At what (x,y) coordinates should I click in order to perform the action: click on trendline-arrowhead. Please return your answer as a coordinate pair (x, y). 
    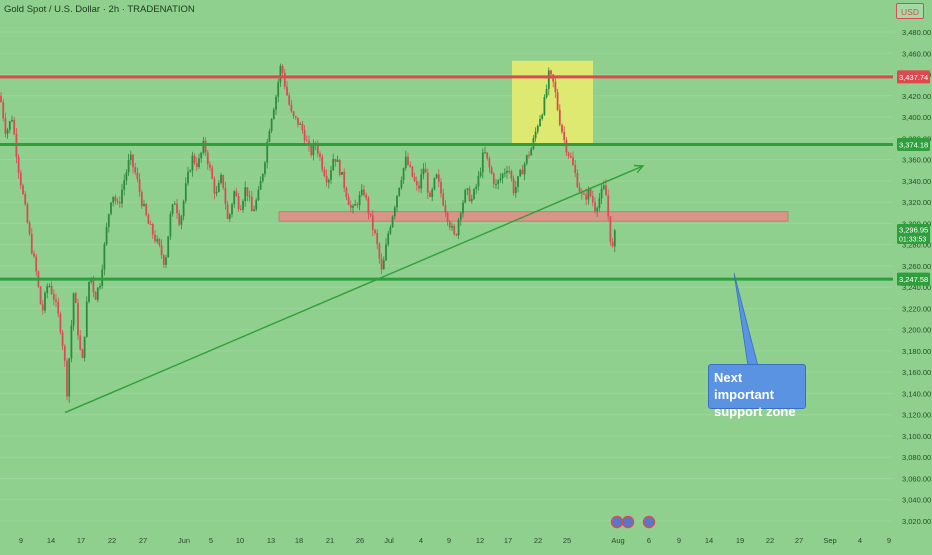
    Looking at the image, I should click on (639, 169).